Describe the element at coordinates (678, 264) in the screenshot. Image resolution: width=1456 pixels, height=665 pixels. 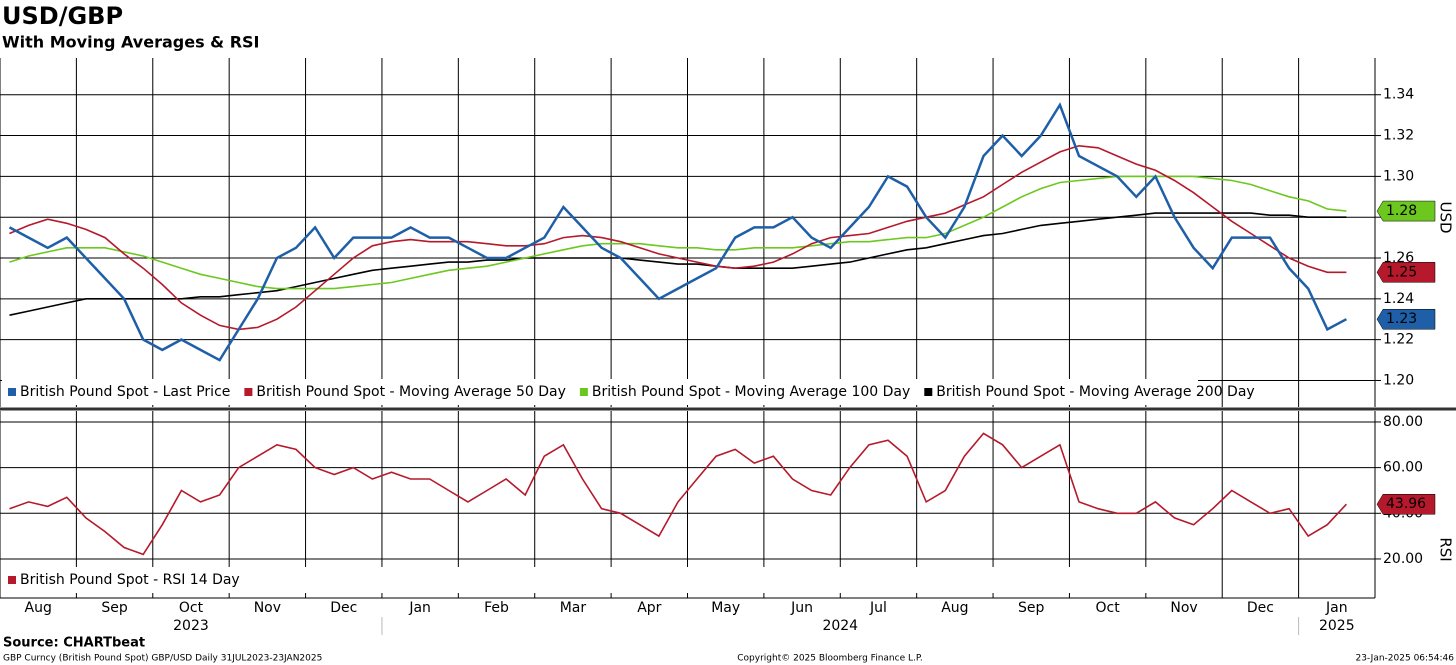
I see `series-line` at that location.